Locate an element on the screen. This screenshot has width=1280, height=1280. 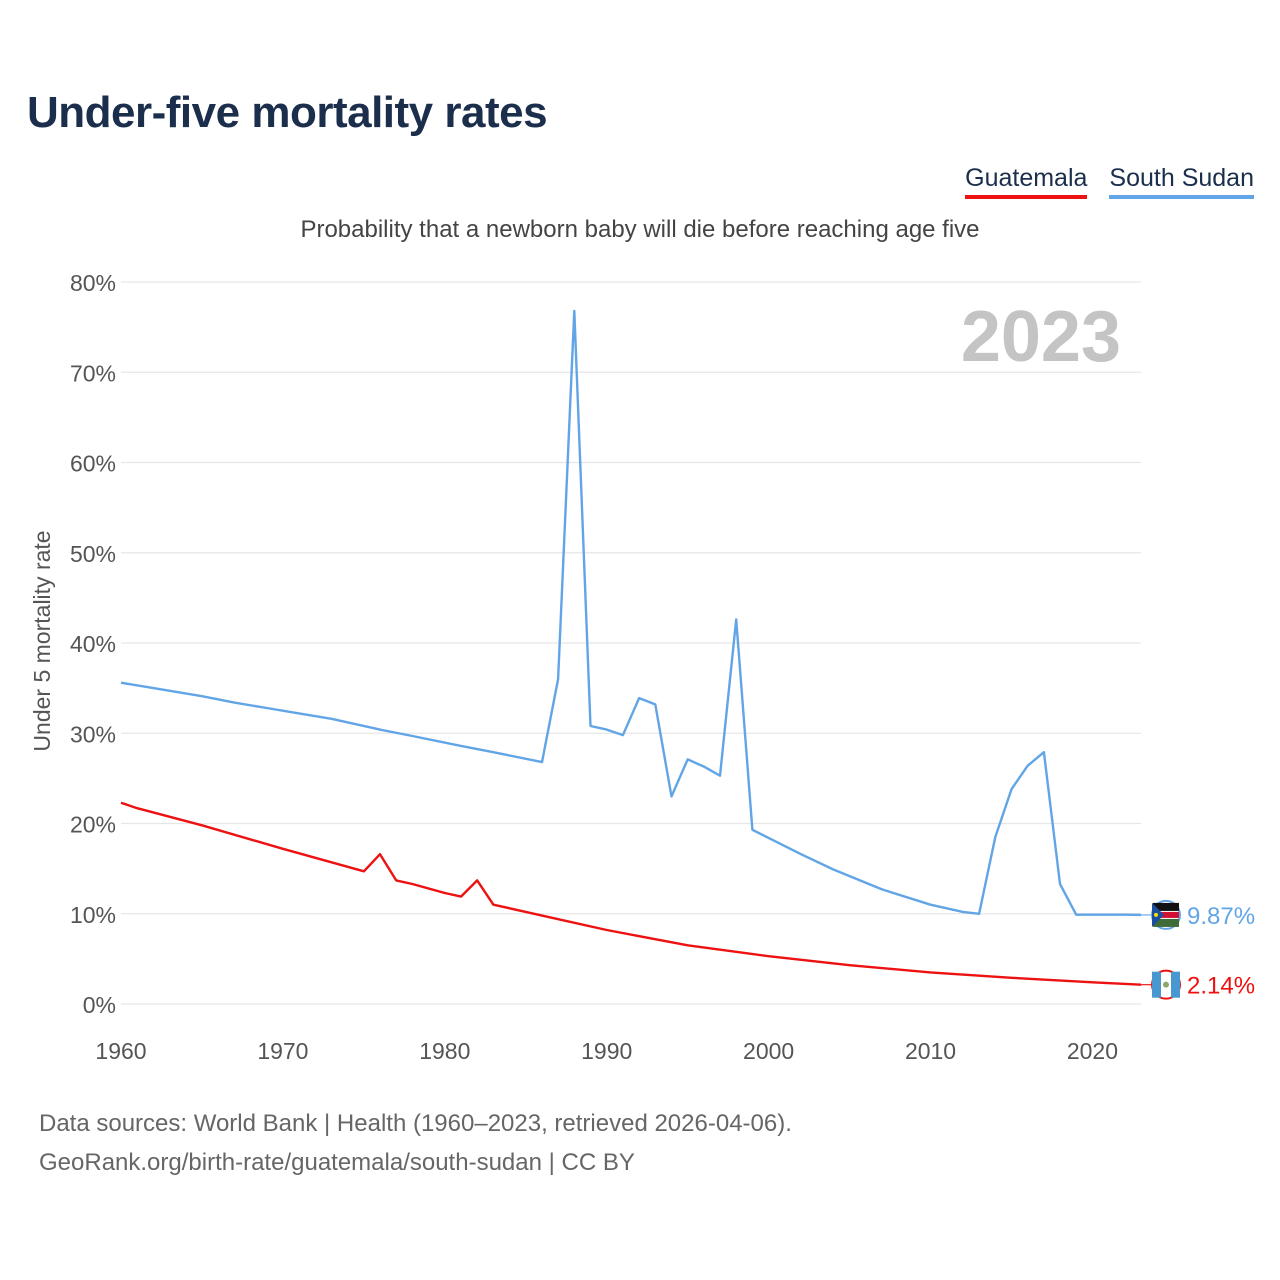
y-axis-tick-labels: 0% 10% 20% 30% 40% 50% 60% 70% 80% is located at coordinates (93, 644).